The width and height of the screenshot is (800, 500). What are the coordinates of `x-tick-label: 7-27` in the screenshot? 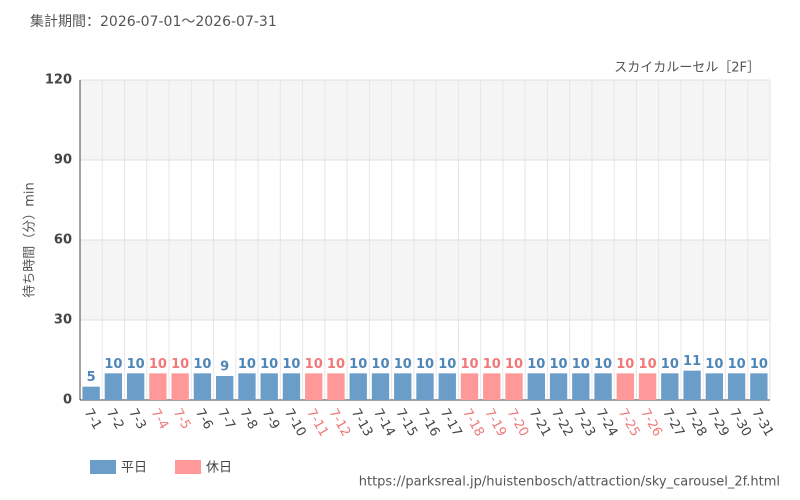 It's located at (673, 422).